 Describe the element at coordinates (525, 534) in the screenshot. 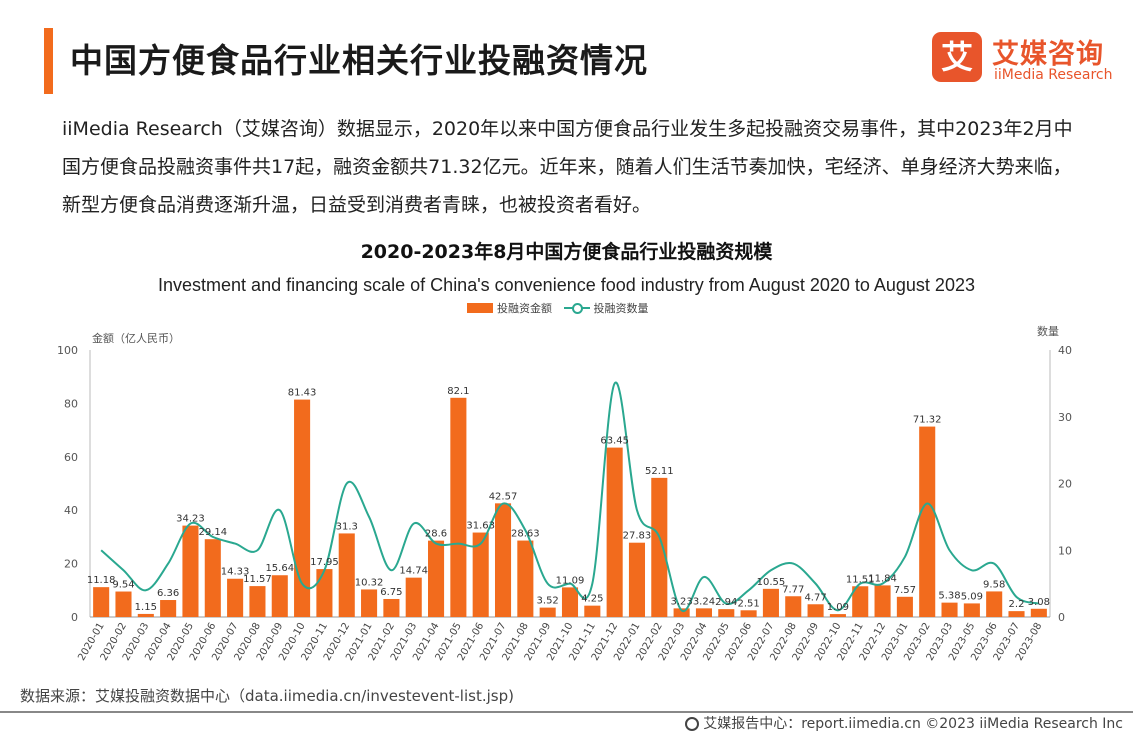

I see `data-label-2021-08: 28.63` at that location.